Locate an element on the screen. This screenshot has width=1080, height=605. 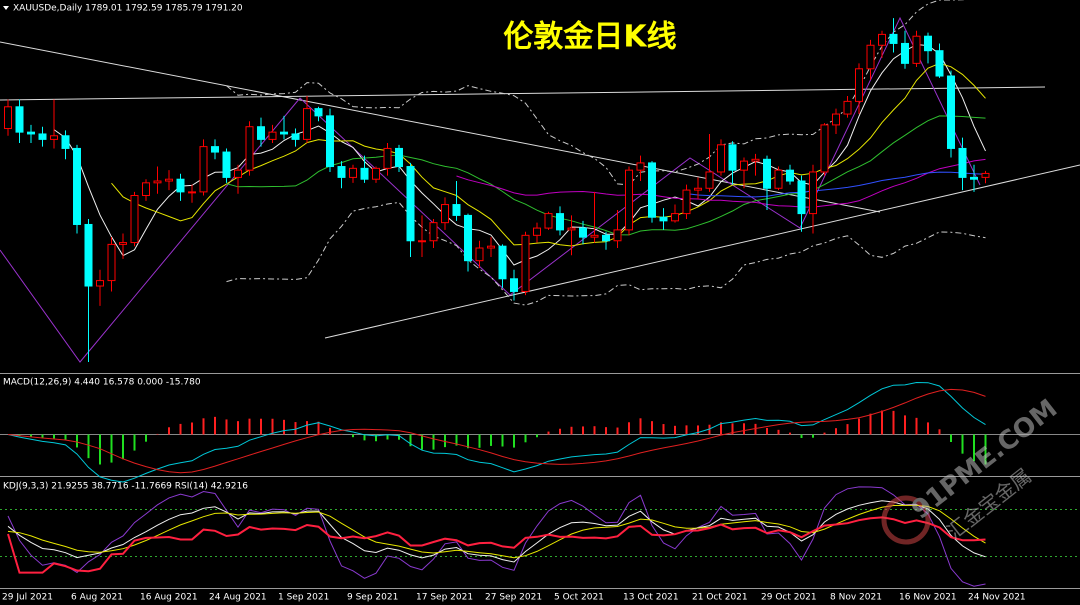
x-tick-label: 29 Oct 2021 is located at coordinates (789, 598).